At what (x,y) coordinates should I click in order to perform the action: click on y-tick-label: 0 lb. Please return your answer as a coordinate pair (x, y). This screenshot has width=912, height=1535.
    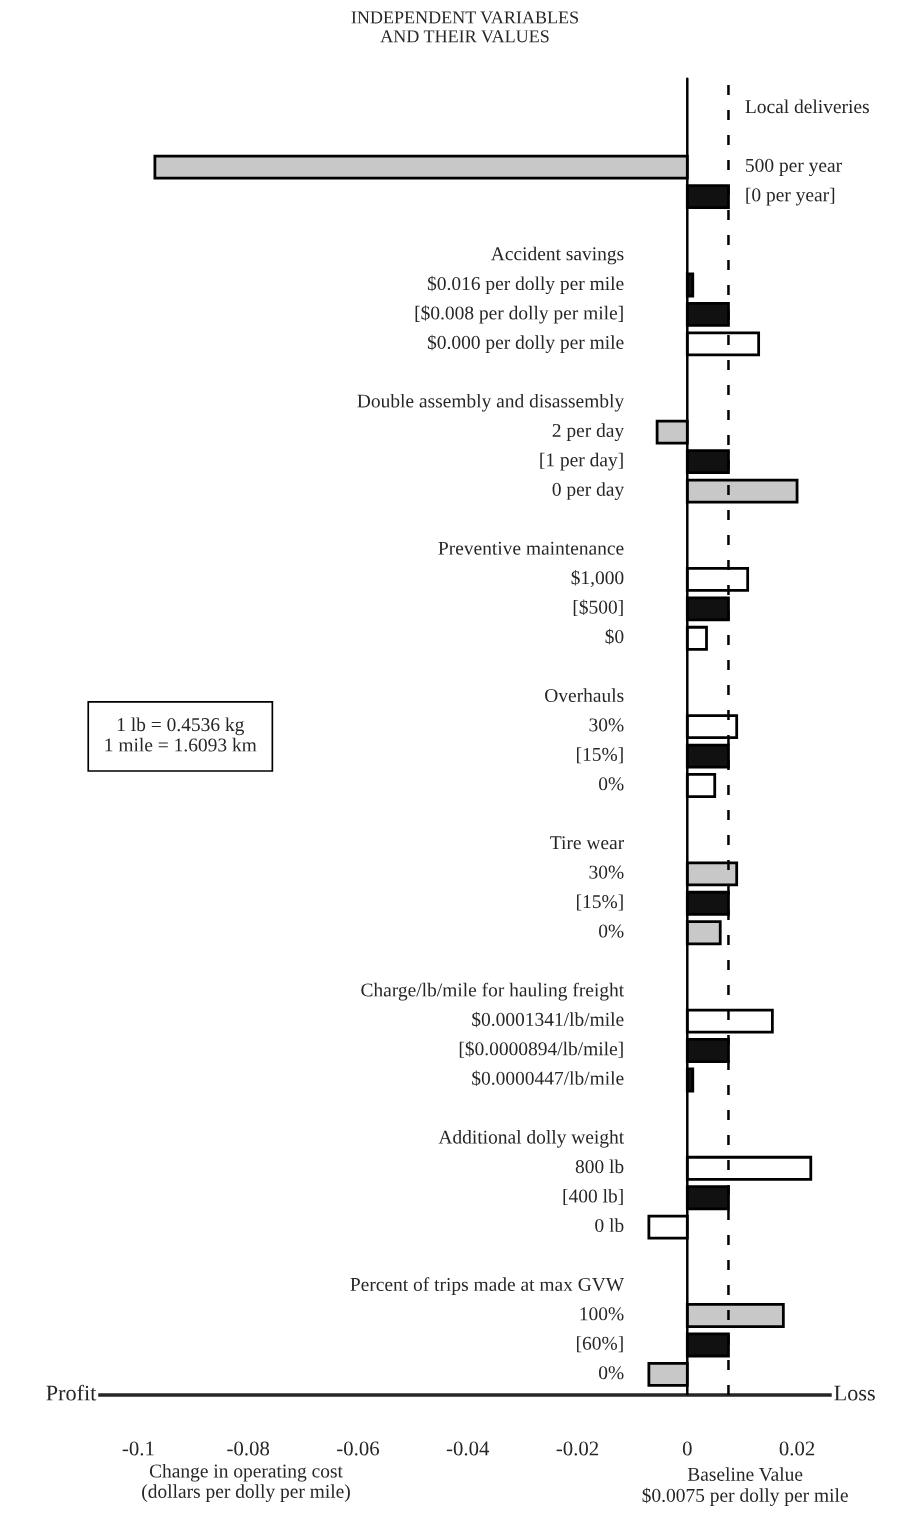
    Looking at the image, I should click on (609, 1225).